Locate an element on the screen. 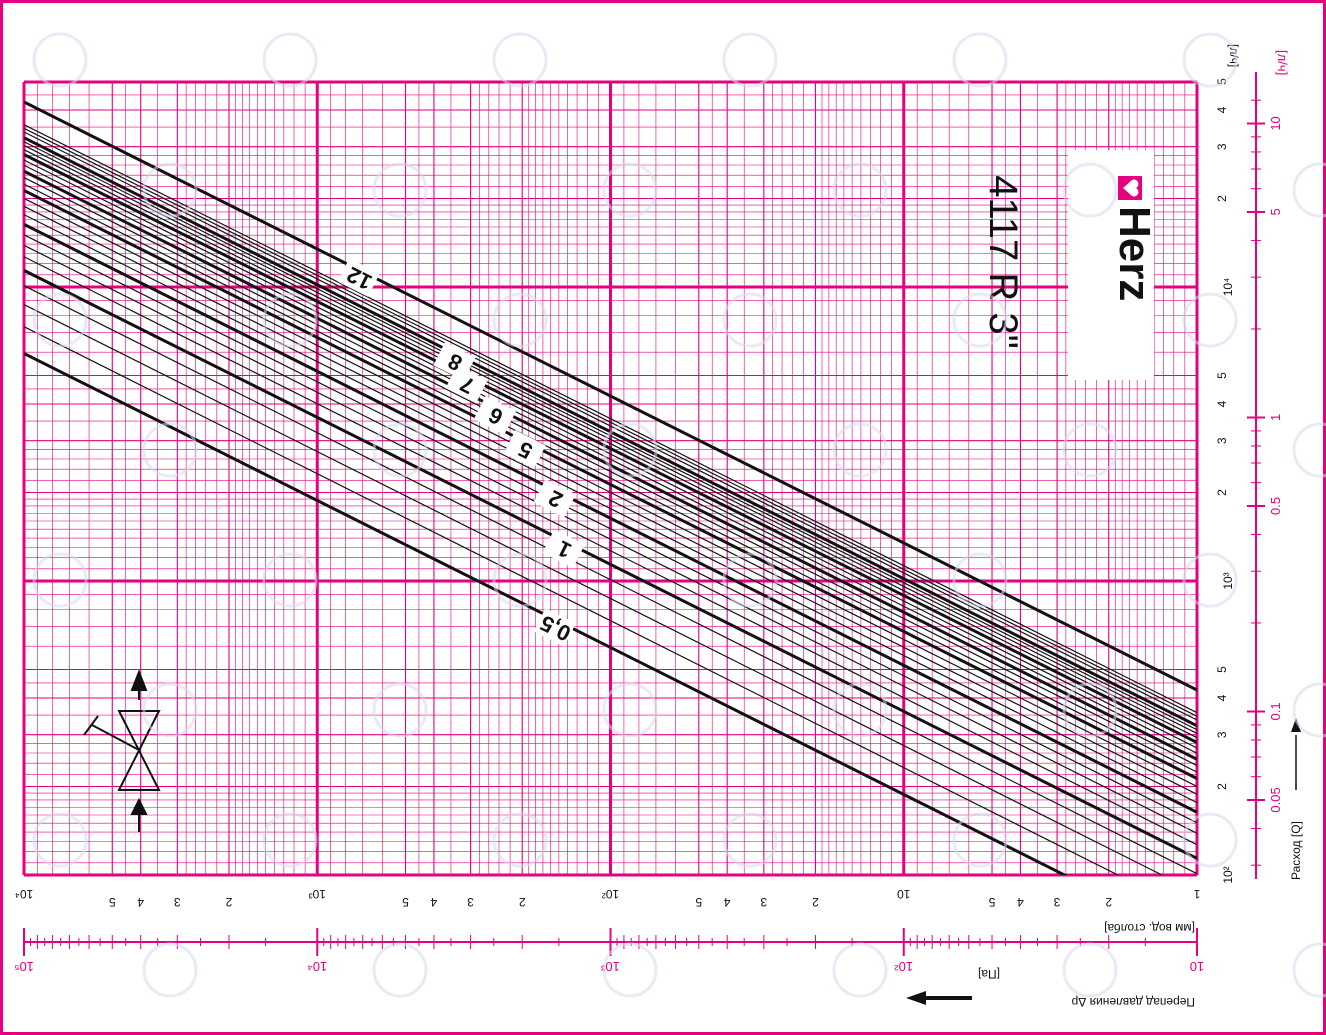  flow-axis-title: Расход [Q] is located at coordinates (1296, 850).